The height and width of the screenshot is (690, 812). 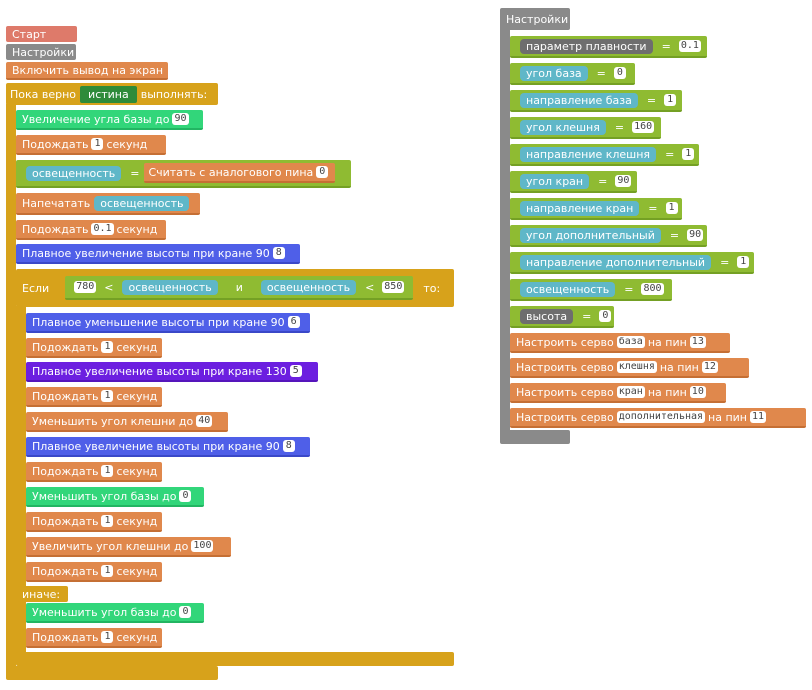 What do you see at coordinates (240, 173) in the screenshot?
I see `read-analog-pin-block: Считать с аналогового пина 0` at bounding box center [240, 173].